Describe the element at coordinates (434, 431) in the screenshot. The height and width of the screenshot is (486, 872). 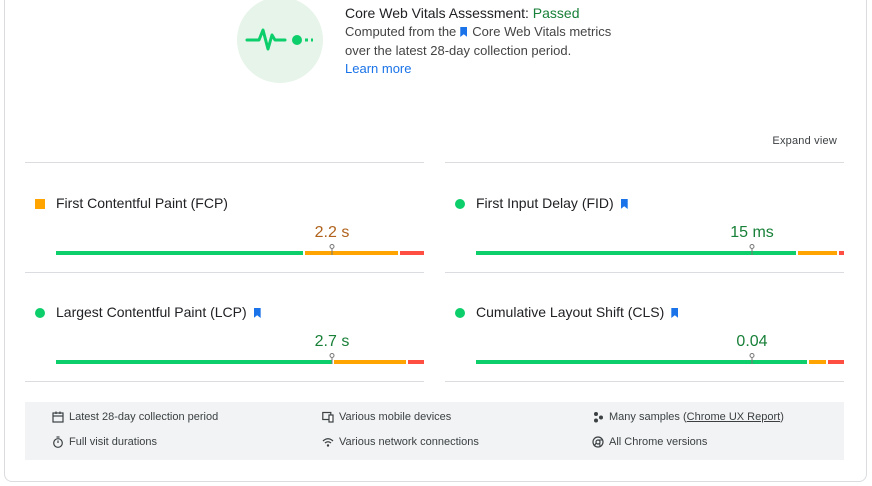
I see `data-source-footer` at that location.